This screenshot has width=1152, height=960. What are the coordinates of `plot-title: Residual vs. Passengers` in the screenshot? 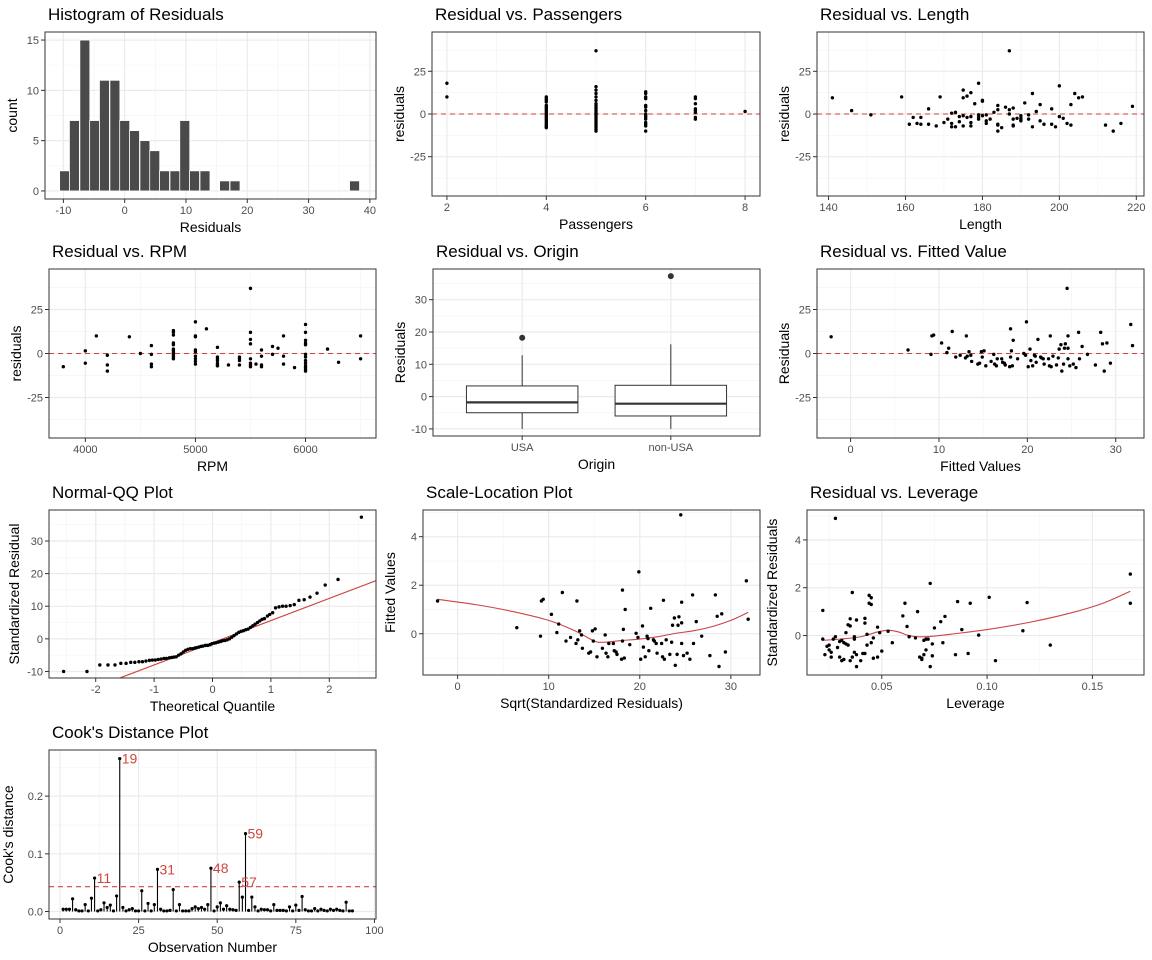 It's located at (528, 14).